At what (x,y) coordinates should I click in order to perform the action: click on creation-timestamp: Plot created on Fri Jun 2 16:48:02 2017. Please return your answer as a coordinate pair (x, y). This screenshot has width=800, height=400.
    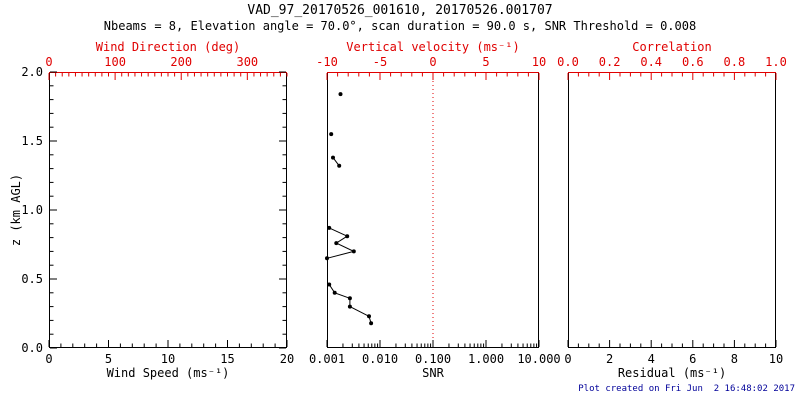
    Looking at the image, I should click on (686, 389).